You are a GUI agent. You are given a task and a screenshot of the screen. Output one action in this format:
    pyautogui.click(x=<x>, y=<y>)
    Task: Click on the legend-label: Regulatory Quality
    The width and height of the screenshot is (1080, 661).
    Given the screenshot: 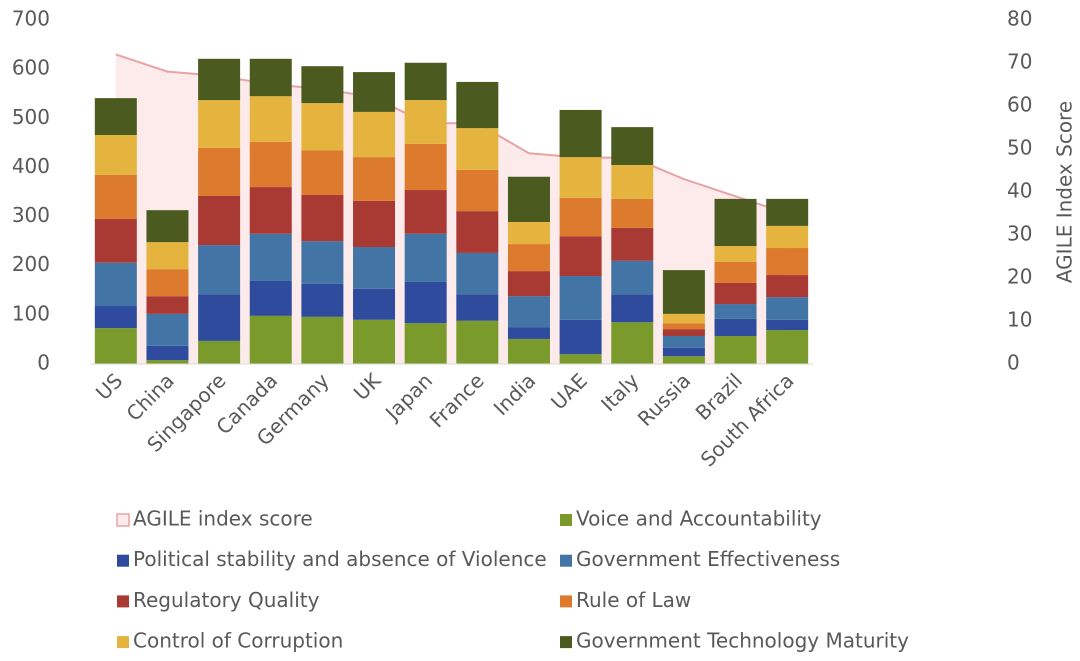 What is the action you would take?
    pyautogui.click(x=226, y=600)
    